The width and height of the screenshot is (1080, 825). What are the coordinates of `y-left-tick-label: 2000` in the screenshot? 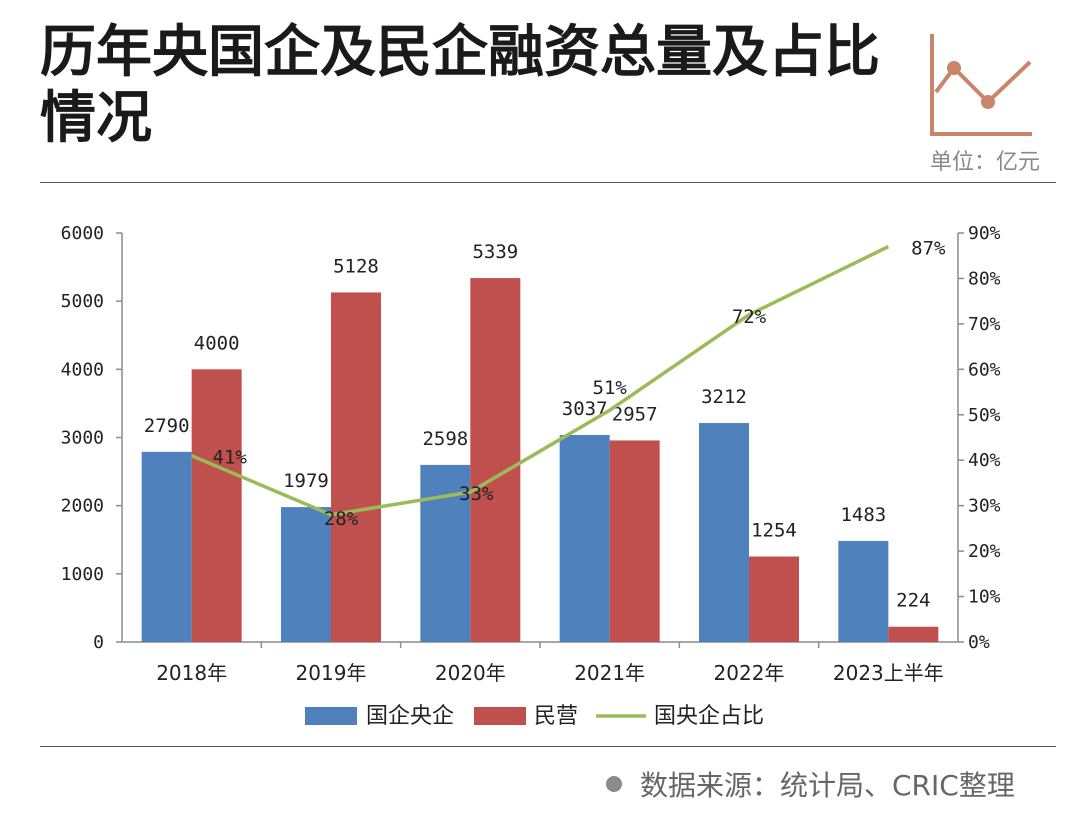 It's located at (82, 506).